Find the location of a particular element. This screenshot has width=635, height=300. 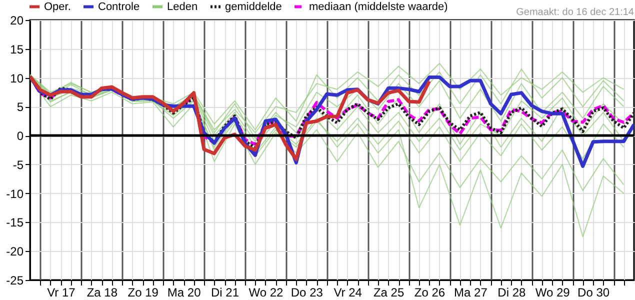

y-tick-label: -10 is located at coordinates (15, 193).